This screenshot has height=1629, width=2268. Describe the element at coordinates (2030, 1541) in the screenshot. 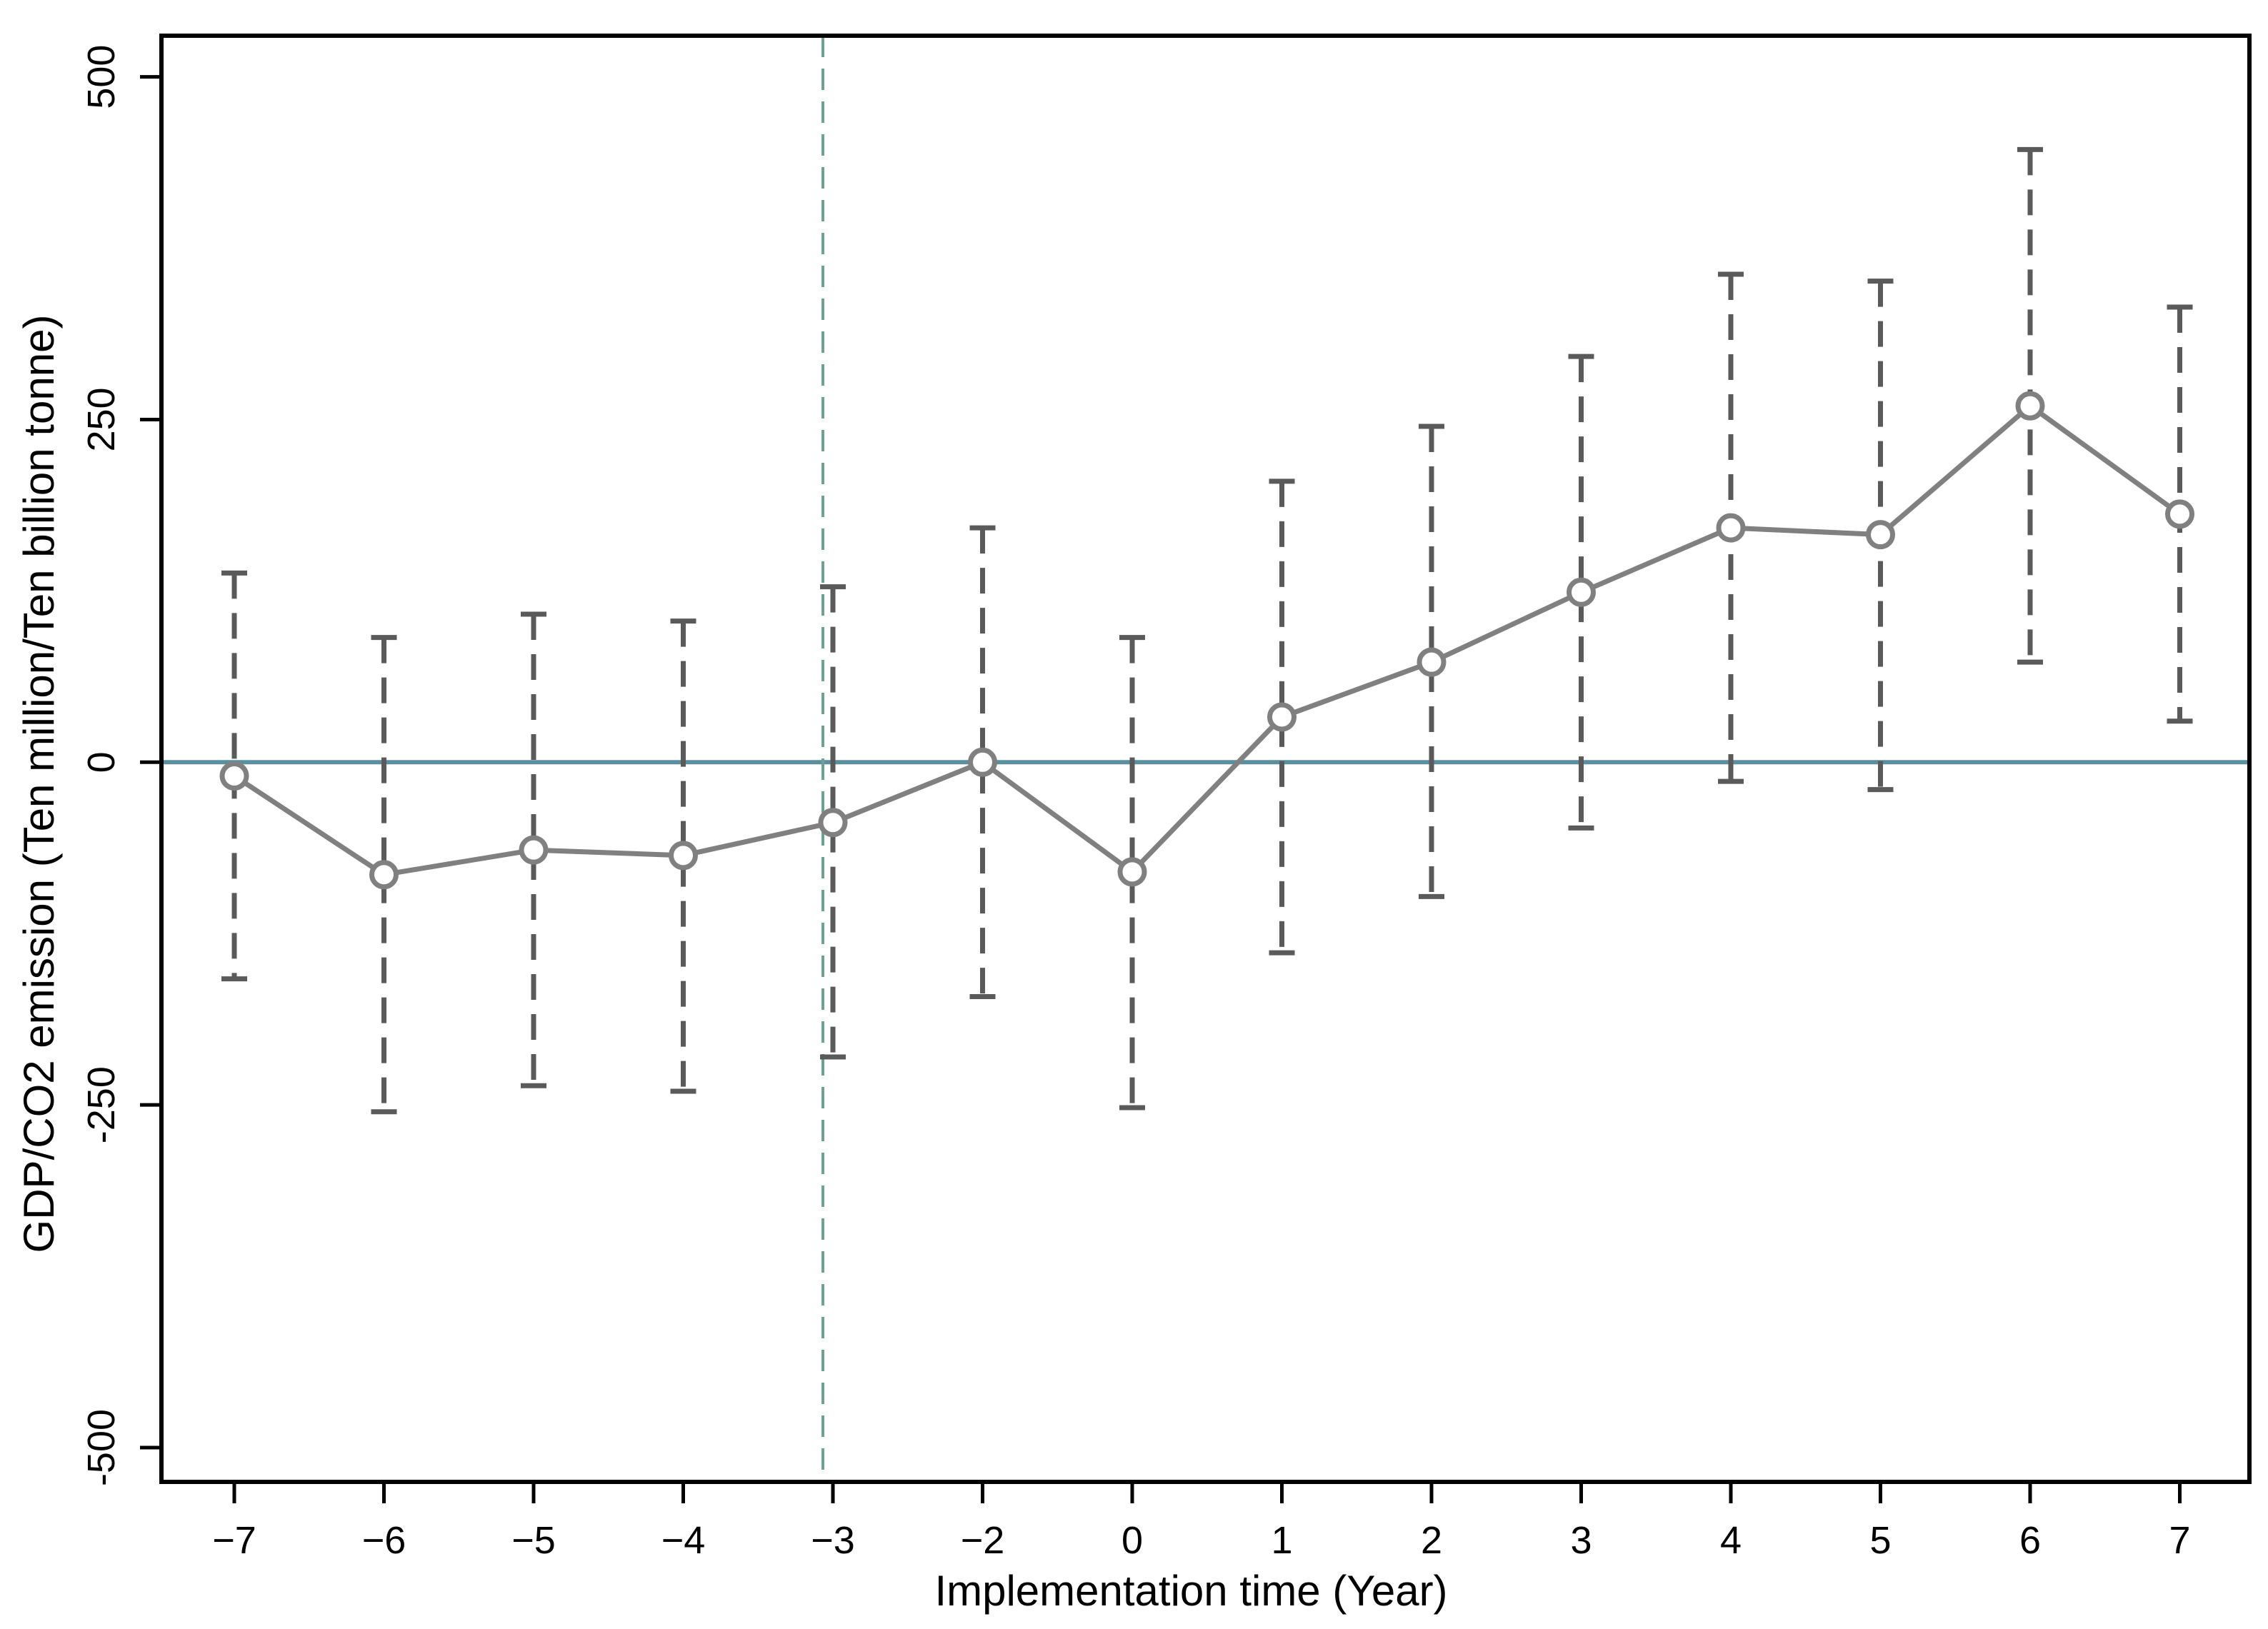

I see `x-tick-label: 6` at that location.